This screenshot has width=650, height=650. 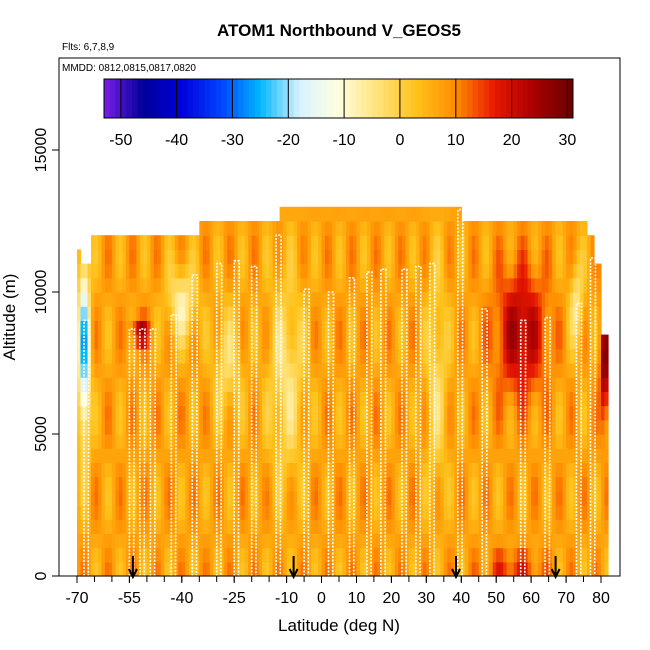 What do you see at coordinates (430, 98) in the screenshot?
I see `colorbar-segment` at bounding box center [430, 98].